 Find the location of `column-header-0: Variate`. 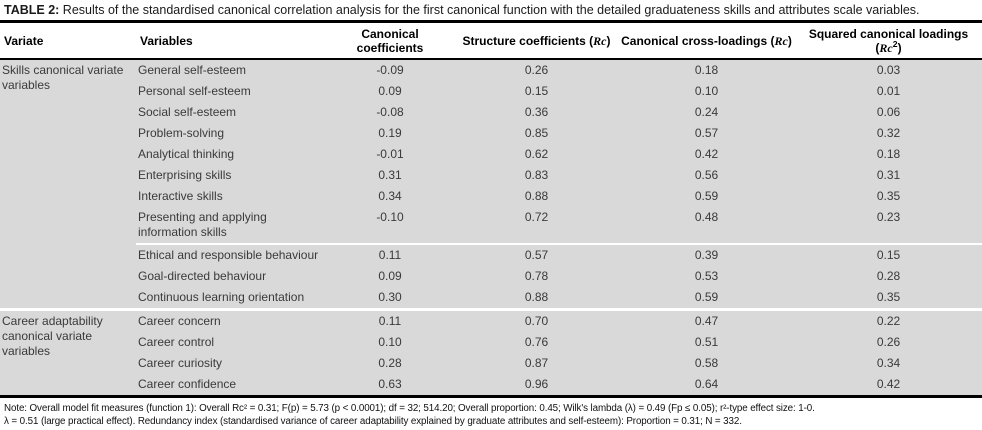

column-header-0: Variate is located at coordinates (68, 41).